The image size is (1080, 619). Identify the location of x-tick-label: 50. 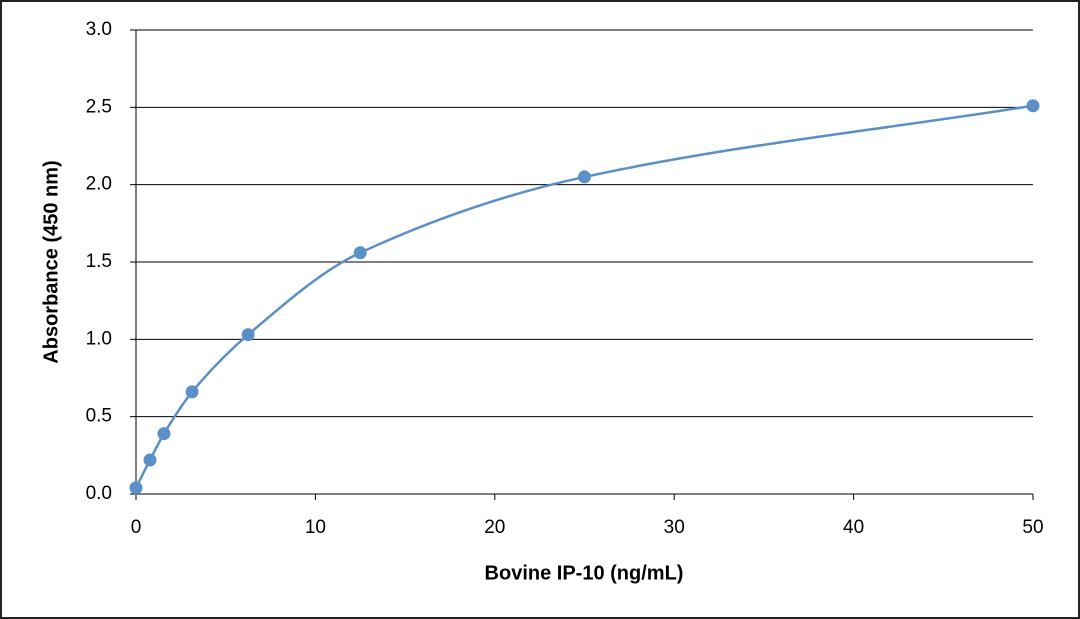
(1032, 527).